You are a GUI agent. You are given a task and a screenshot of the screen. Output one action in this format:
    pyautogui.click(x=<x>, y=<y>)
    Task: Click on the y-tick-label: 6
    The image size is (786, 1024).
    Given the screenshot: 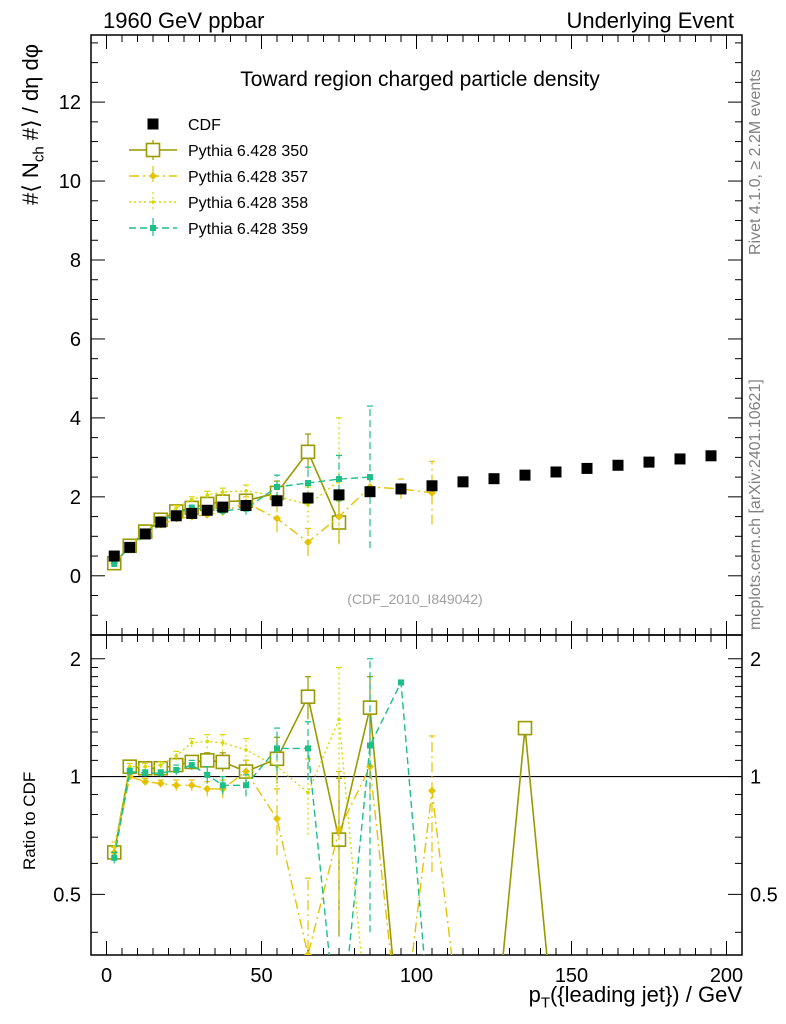 What is the action you would take?
    pyautogui.click(x=75, y=340)
    